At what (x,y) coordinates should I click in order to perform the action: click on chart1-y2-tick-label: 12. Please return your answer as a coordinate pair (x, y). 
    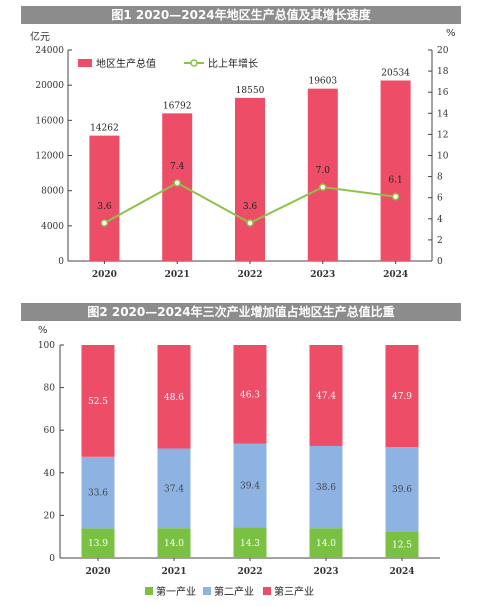
    Looking at the image, I should click on (442, 135).